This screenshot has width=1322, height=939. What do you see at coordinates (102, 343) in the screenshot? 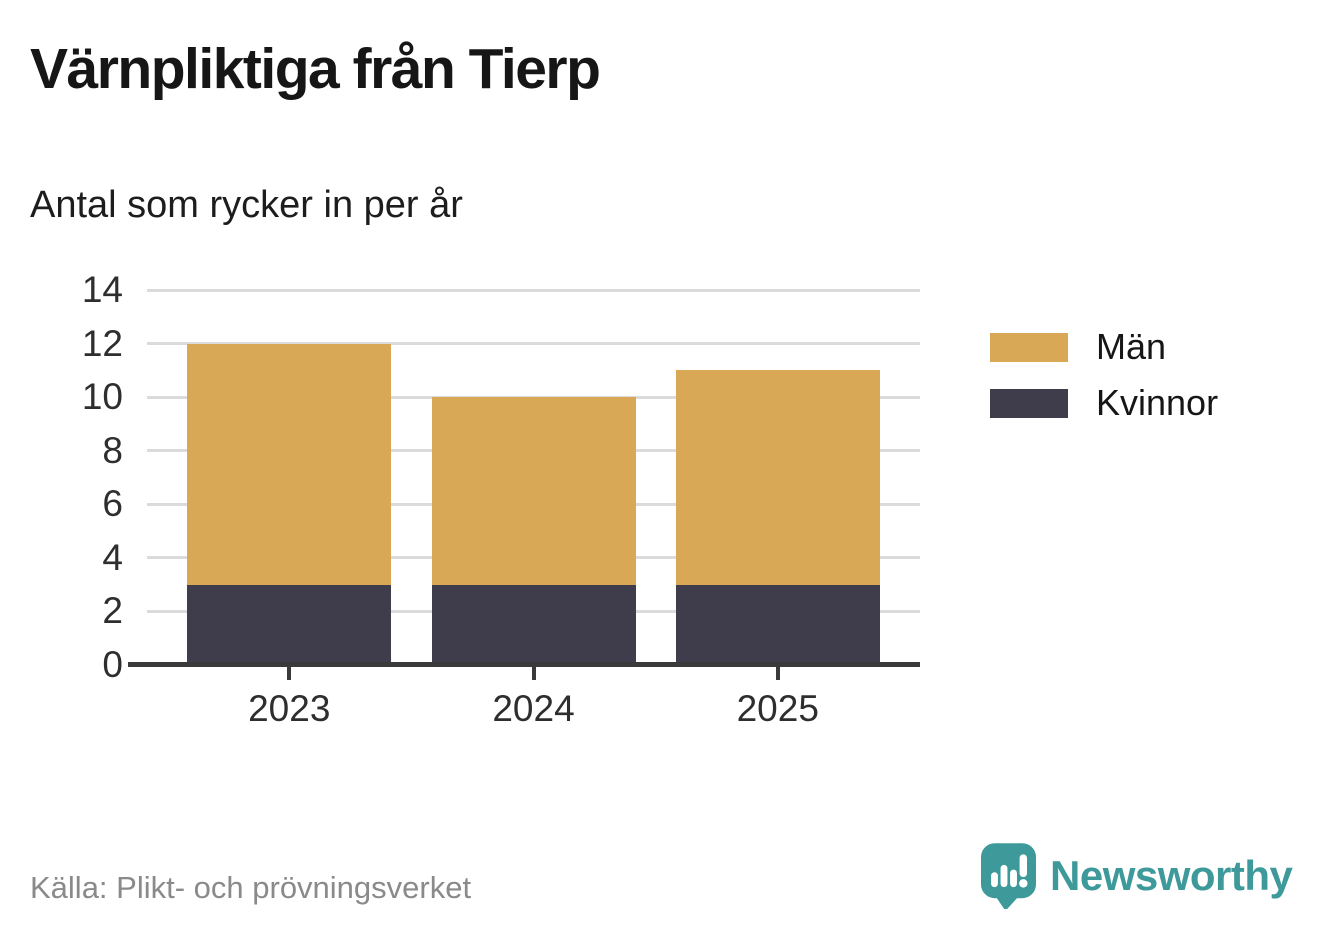
I see `y-axis-label-12: 12` at bounding box center [102, 343].